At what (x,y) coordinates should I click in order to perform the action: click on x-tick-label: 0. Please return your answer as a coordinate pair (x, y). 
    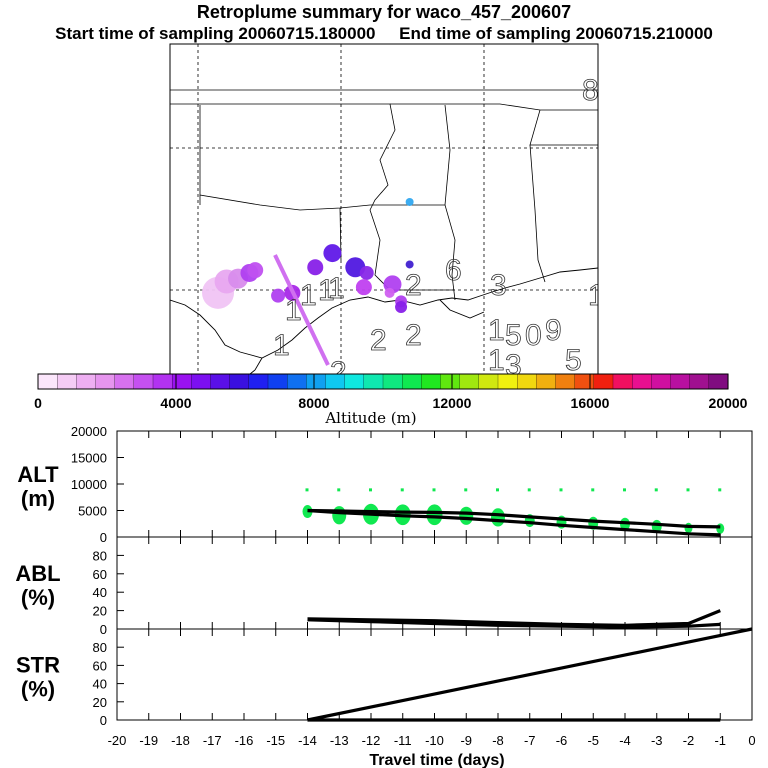
    Looking at the image, I should click on (751, 740).